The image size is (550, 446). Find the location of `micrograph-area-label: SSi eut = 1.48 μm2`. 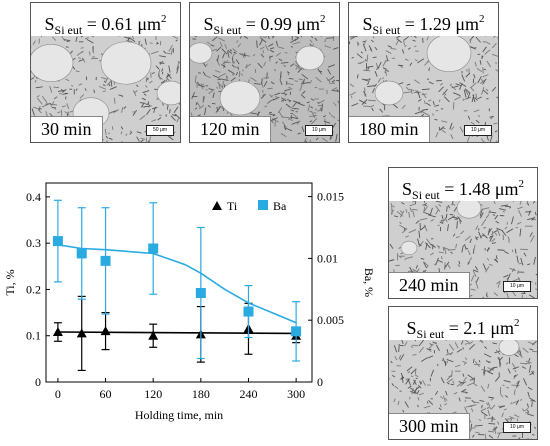

micrograph-area-label: SSi eut = 1.48 μm2 is located at coordinates (463, 185).